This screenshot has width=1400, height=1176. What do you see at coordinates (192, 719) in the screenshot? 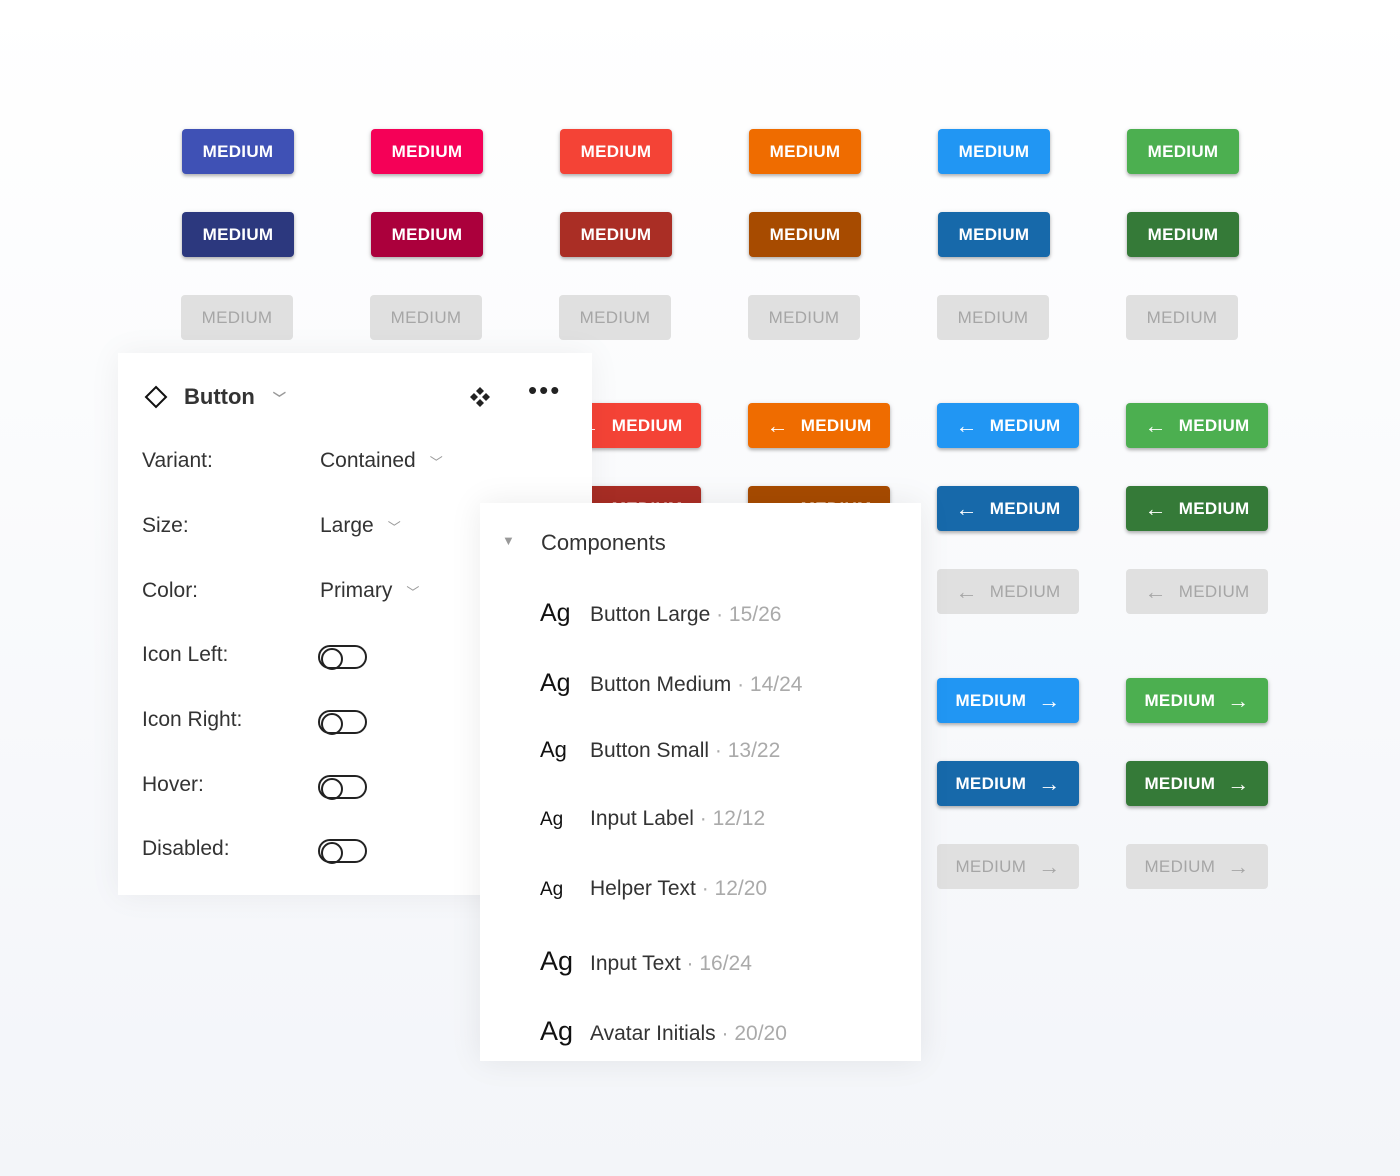
I see `prop-label: Icon Right:` at bounding box center [192, 719].